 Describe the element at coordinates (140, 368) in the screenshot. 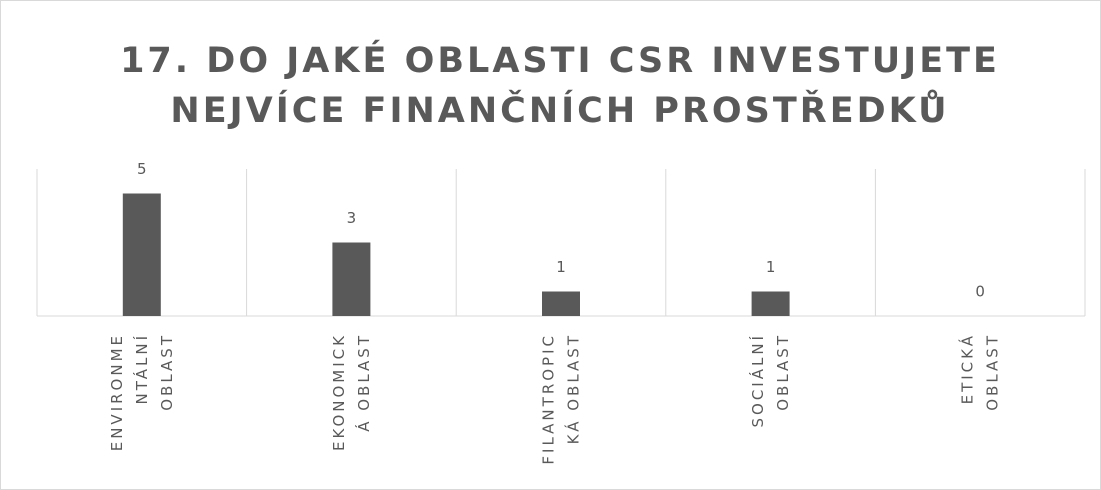

I see `text-line: NTÁLNÍ` at that location.